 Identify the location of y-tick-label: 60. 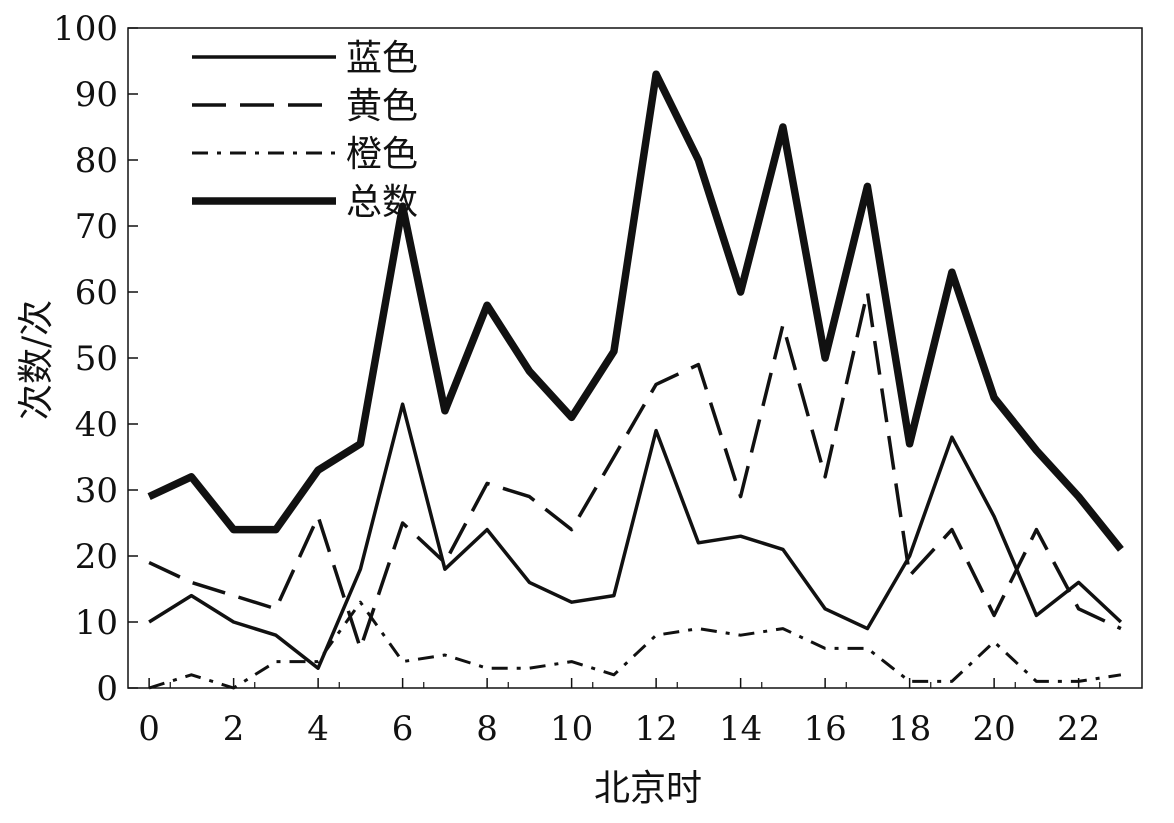
(96, 293).